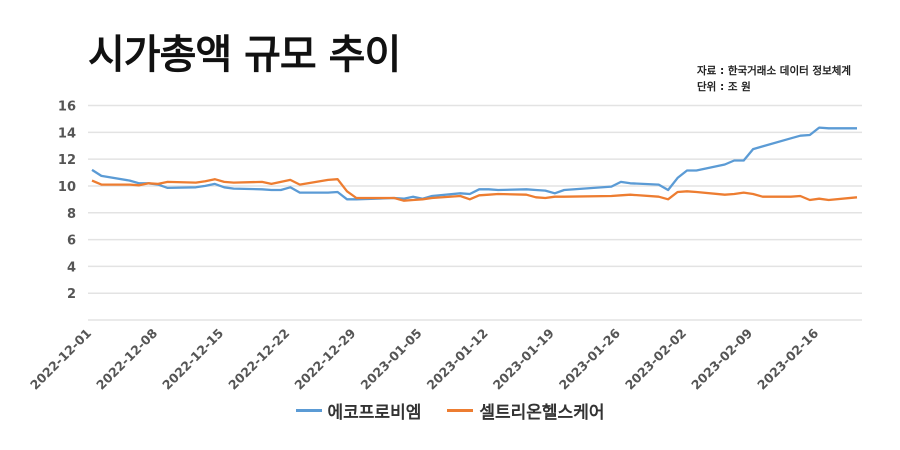 Image resolution: width=900 pixels, height=450 pixels. I want to click on x-tick-label: 2022-12-15, so click(192, 359).